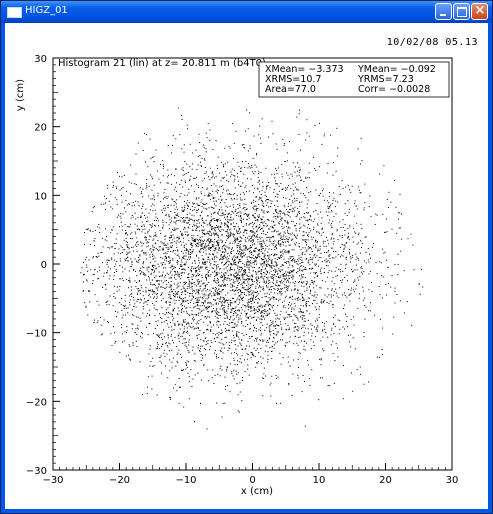  Describe the element at coordinates (246, 12) in the screenshot. I see `title-bar: HIGZ_01 ×` at that location.